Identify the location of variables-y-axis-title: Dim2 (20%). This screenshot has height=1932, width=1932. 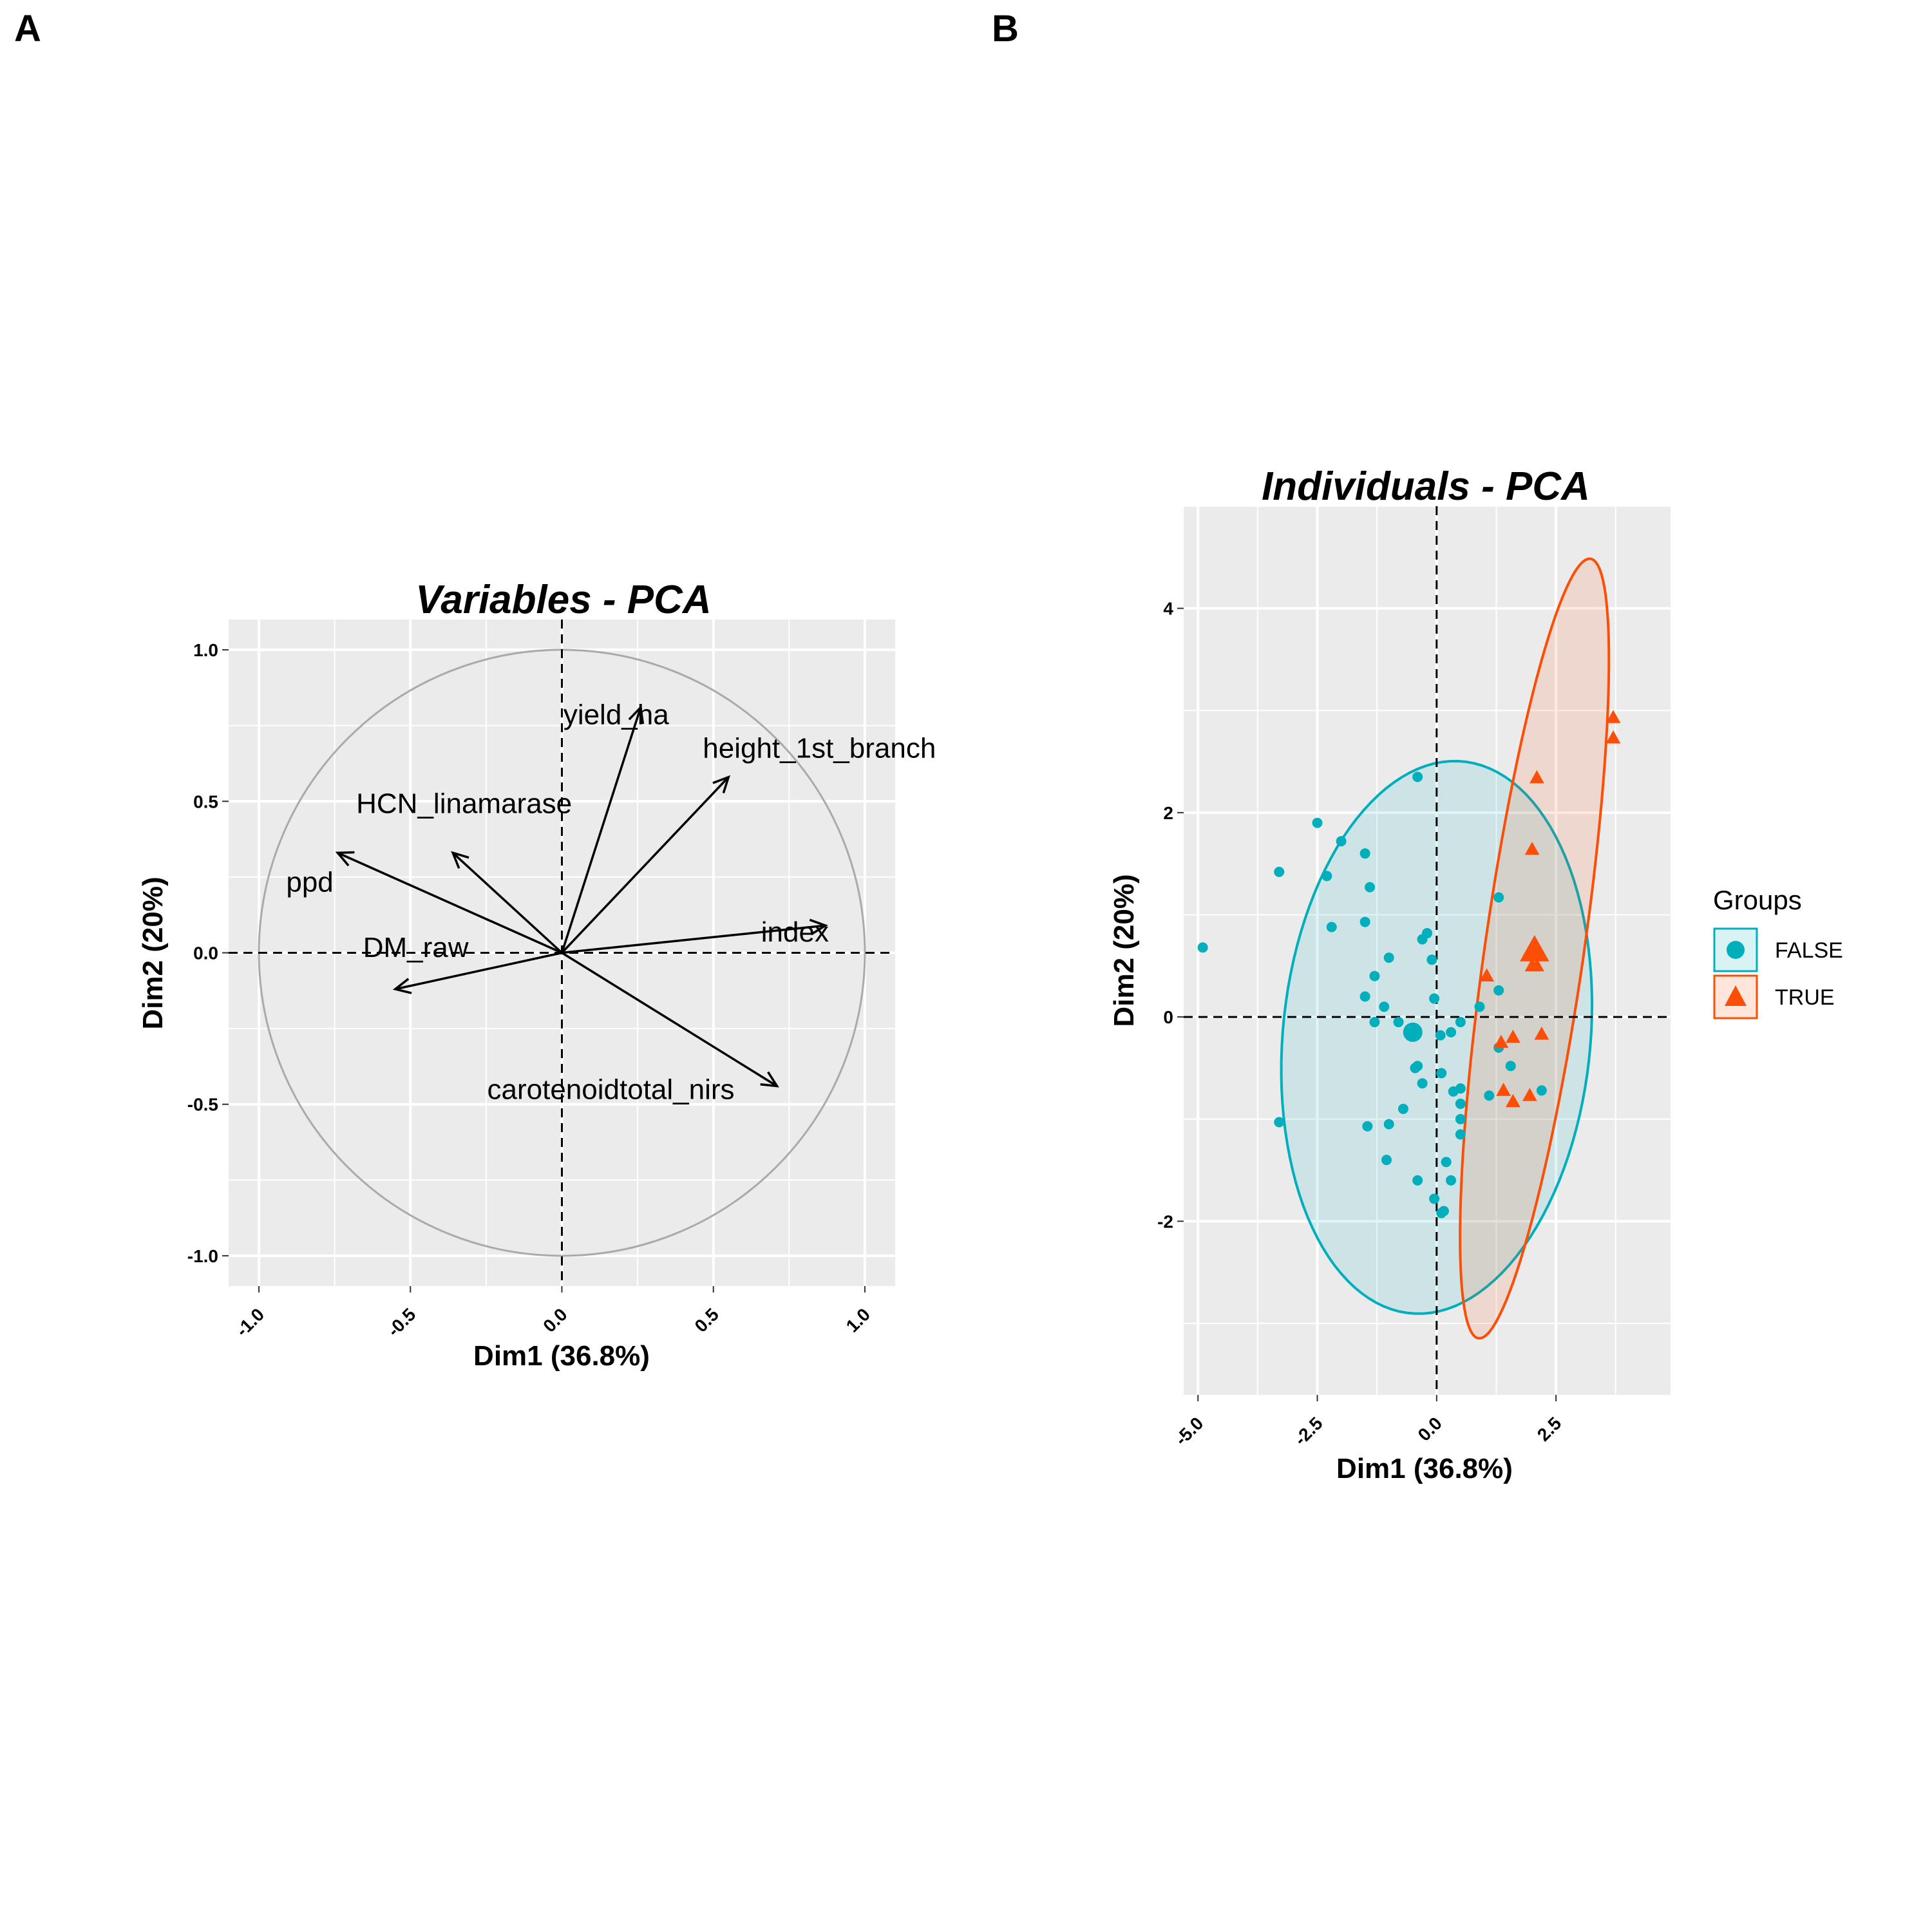
(153, 952).